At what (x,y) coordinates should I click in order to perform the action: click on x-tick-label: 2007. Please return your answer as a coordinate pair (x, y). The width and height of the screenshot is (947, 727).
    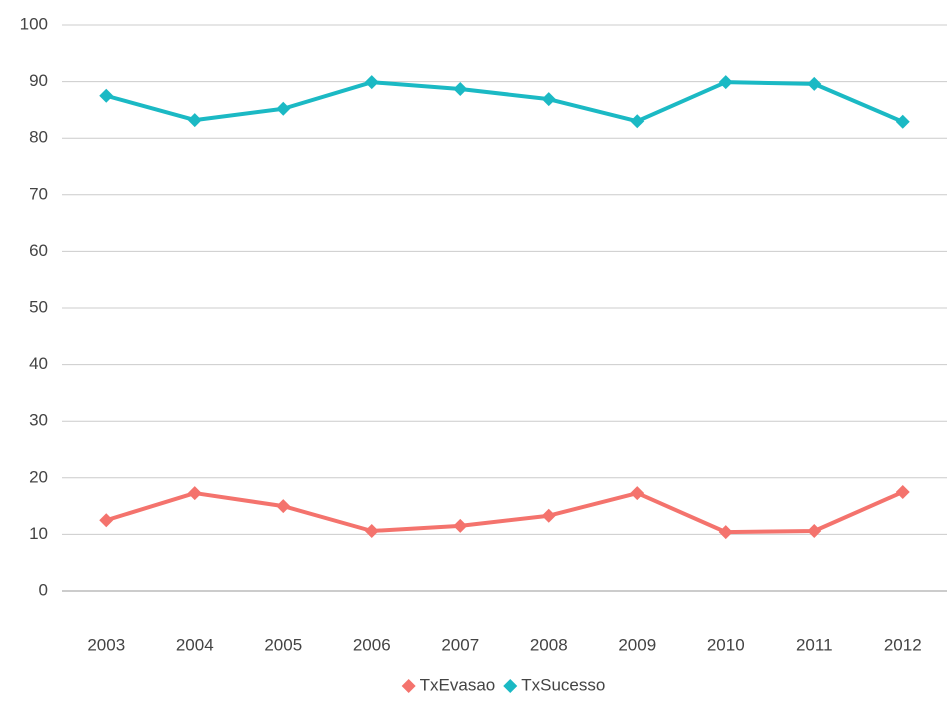
    Looking at the image, I should click on (460, 644).